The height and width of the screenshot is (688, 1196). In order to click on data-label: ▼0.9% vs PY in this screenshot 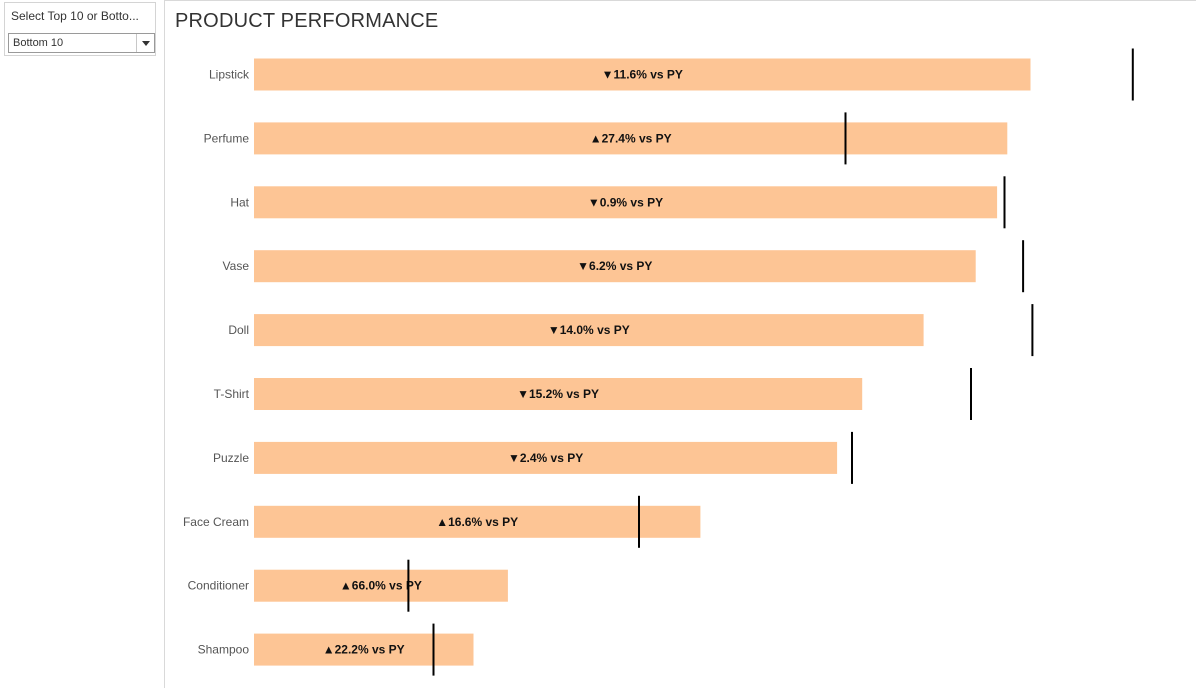, I will do `click(625, 202)`.